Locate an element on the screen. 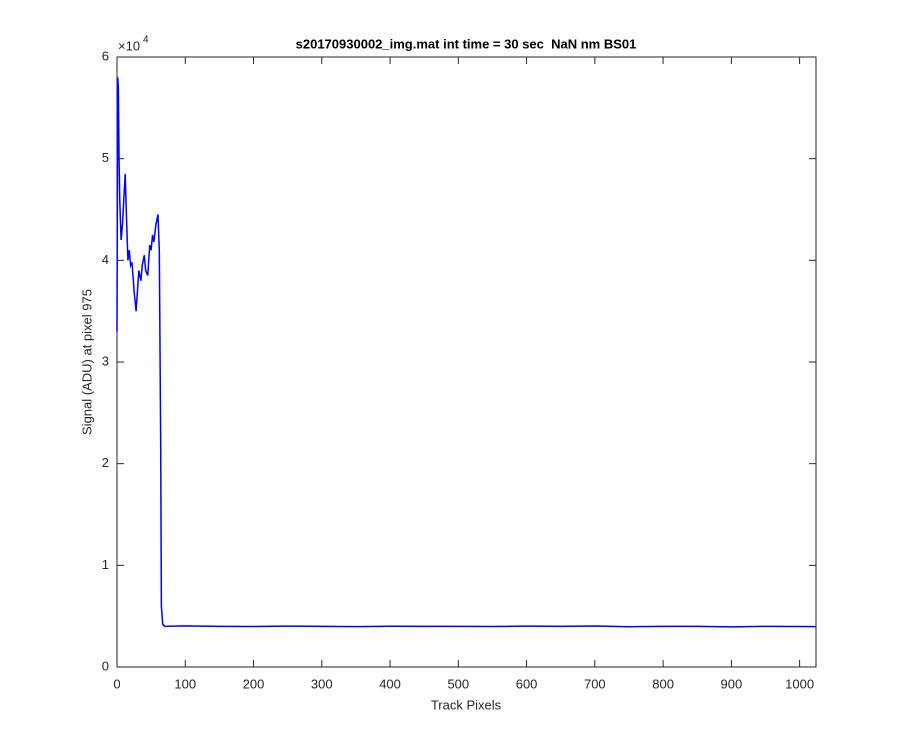 The height and width of the screenshot is (750, 900). y-tick-label: 2 is located at coordinates (105, 462).